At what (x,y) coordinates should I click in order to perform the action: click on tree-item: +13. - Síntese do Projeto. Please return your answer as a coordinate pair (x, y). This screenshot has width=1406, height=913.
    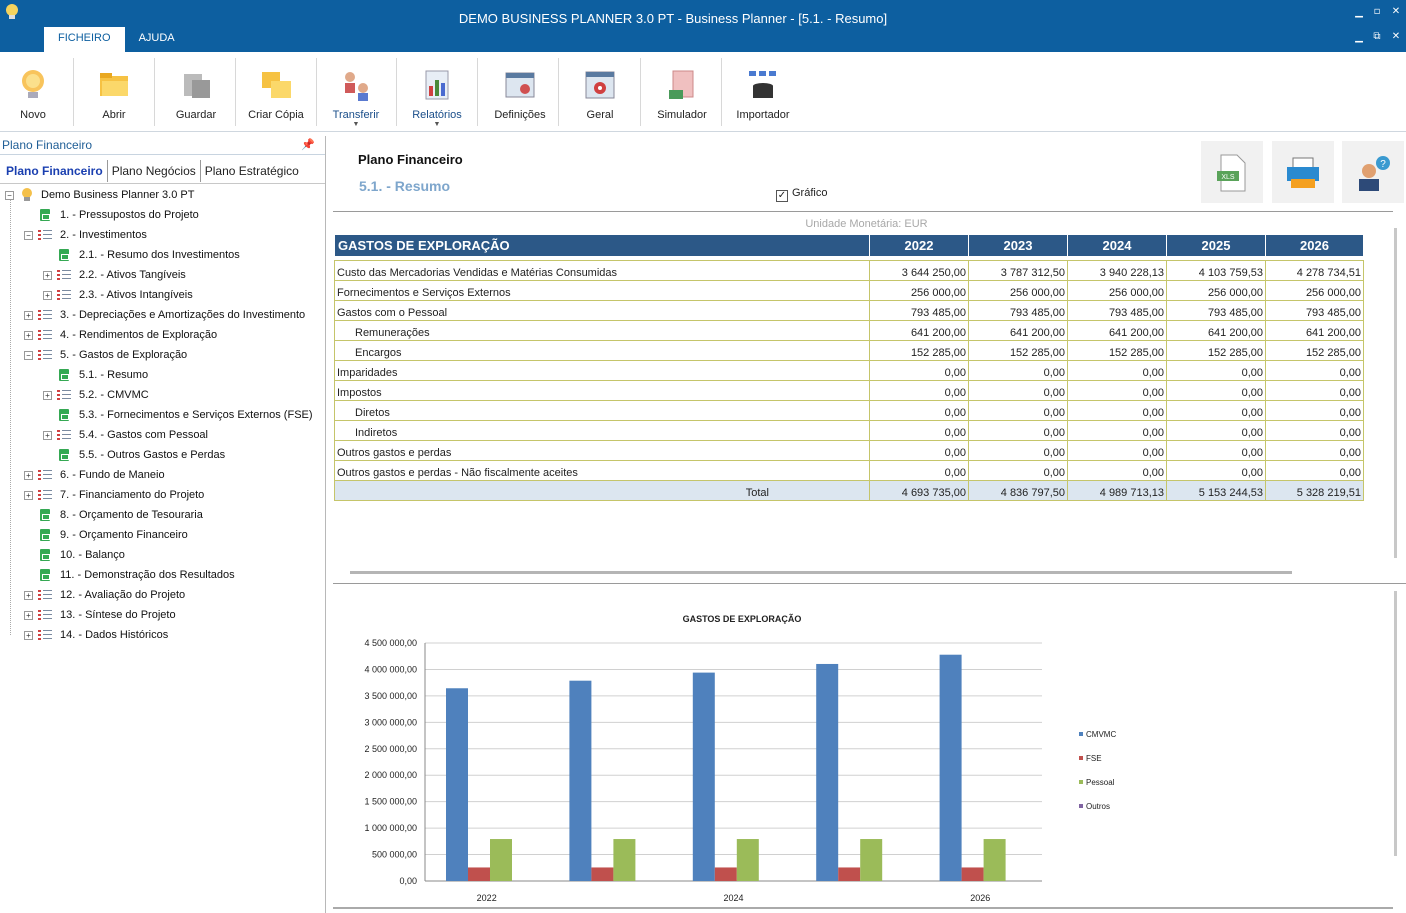
    Looking at the image, I should click on (162, 615).